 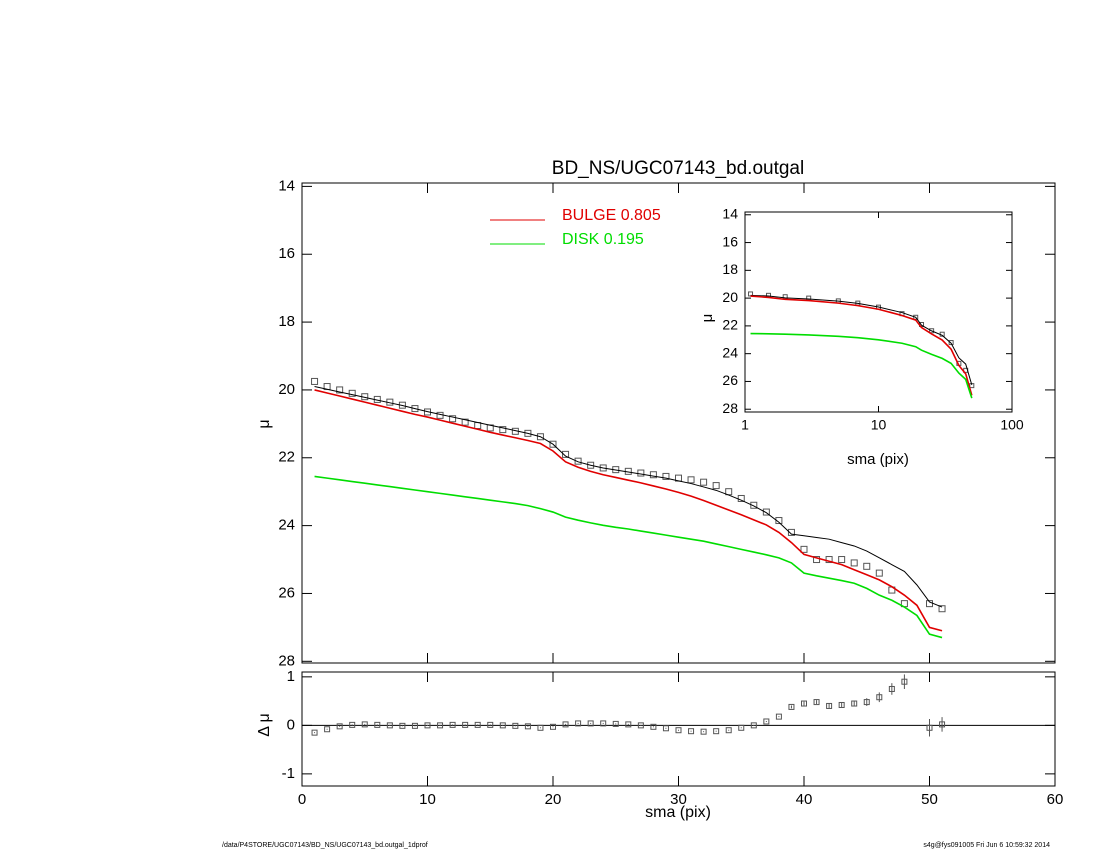 What do you see at coordinates (1012, 425) in the screenshot?
I see `x-tick-label: 100` at bounding box center [1012, 425].